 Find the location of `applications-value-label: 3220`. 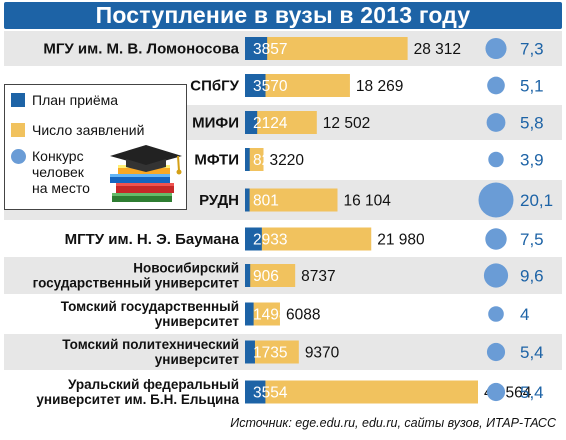

applications-value-label: 3220 is located at coordinates (286, 160).